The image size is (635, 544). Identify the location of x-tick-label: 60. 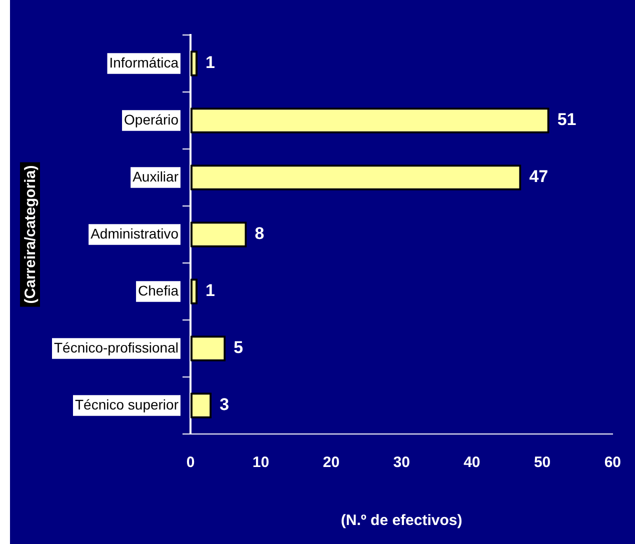
(612, 463).